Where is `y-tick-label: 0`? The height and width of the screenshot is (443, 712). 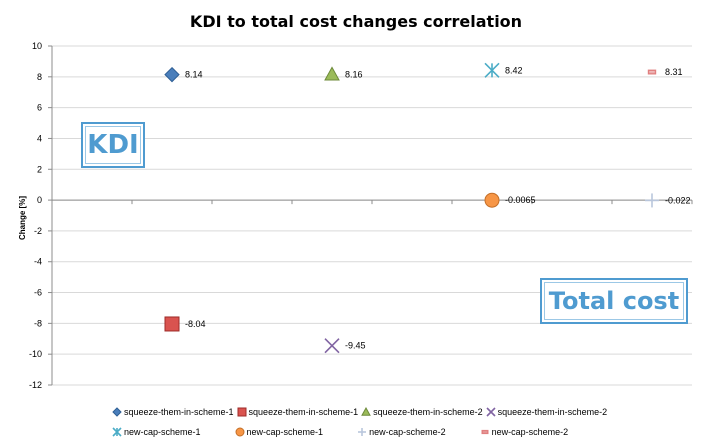
y-tick-label: 0 is located at coordinates (39, 200).